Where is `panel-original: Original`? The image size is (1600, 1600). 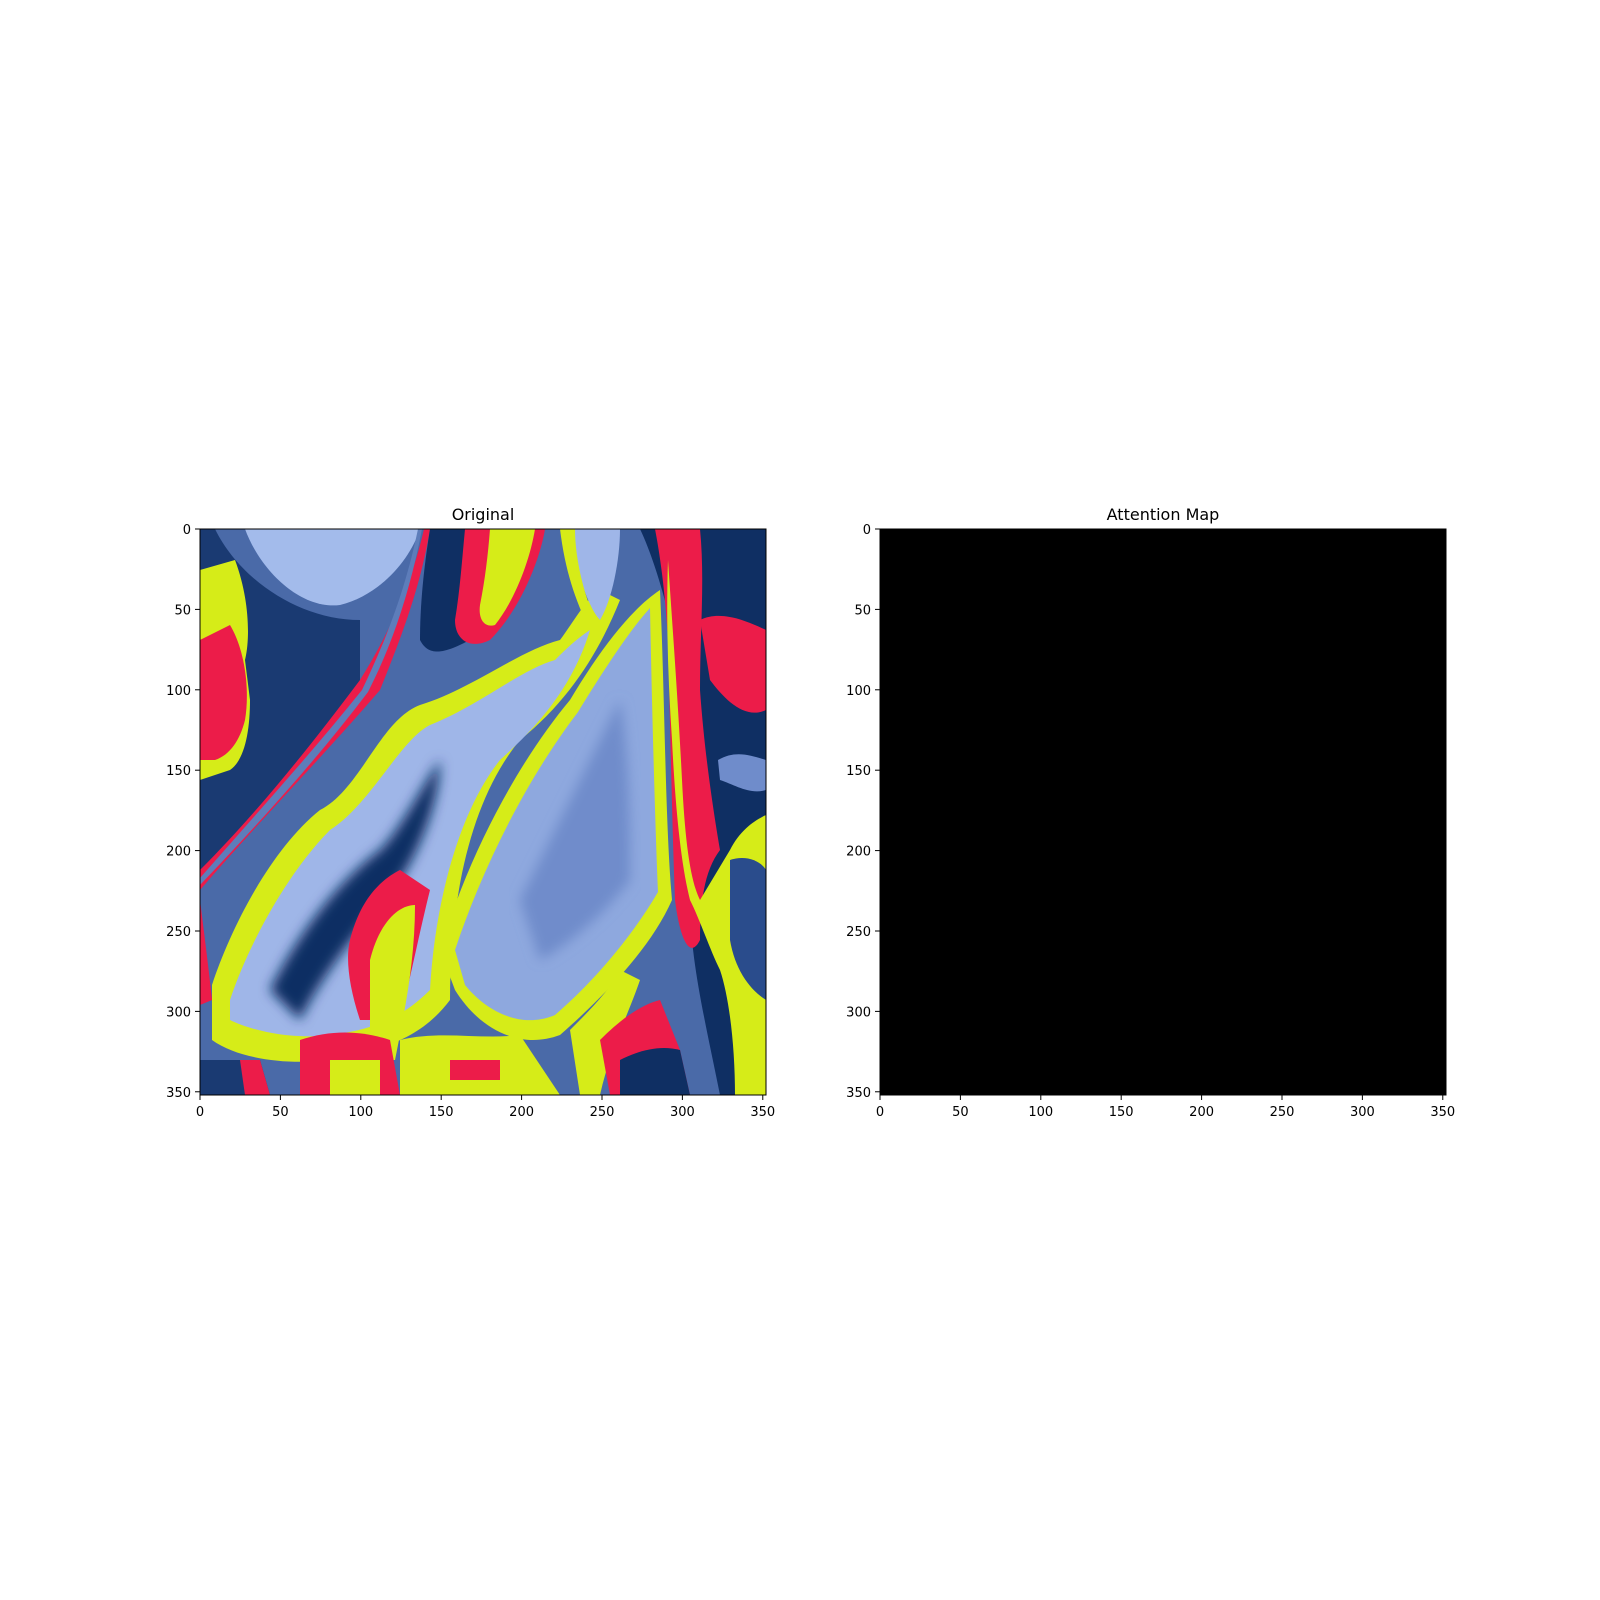 panel-original: Original is located at coordinates (470, 812).